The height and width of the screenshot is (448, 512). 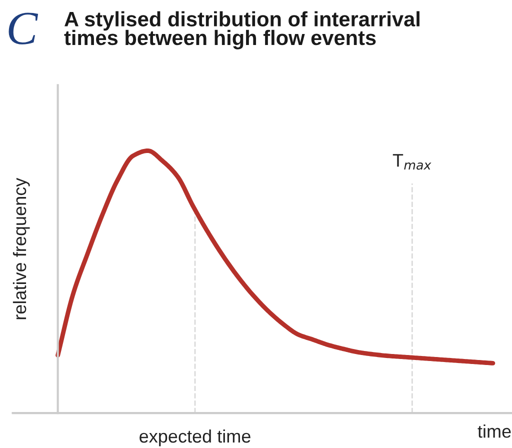 I want to click on text: C, so click(x=23, y=28).